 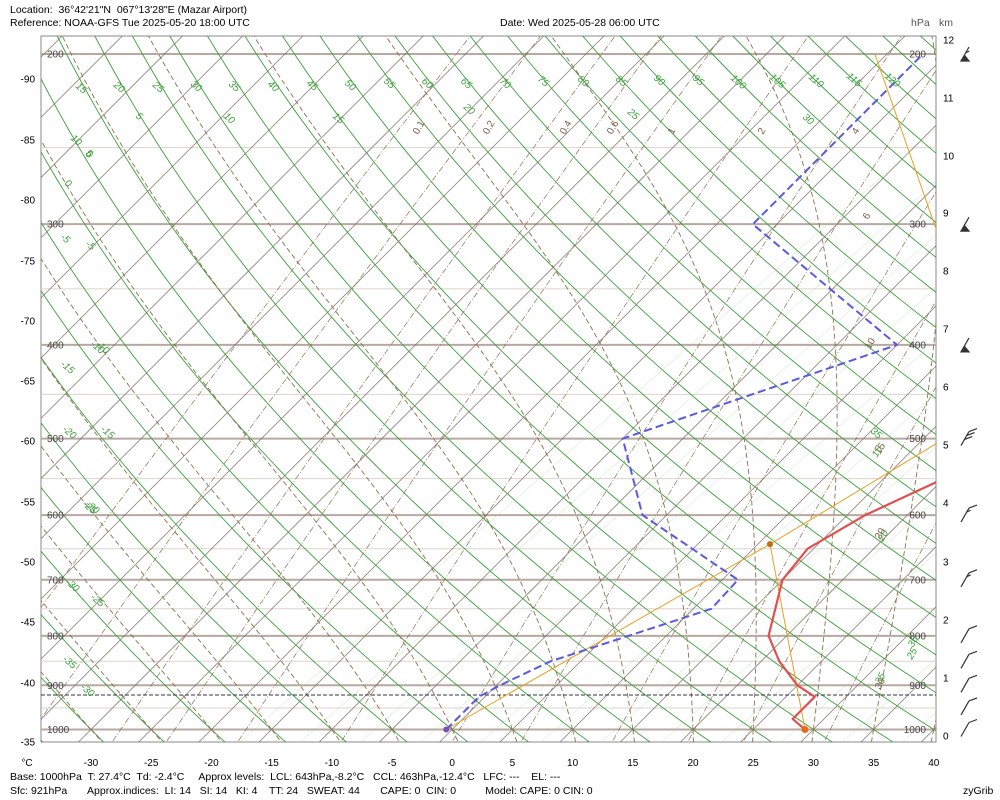 I want to click on pressure-label-left: 500, so click(x=55, y=439).